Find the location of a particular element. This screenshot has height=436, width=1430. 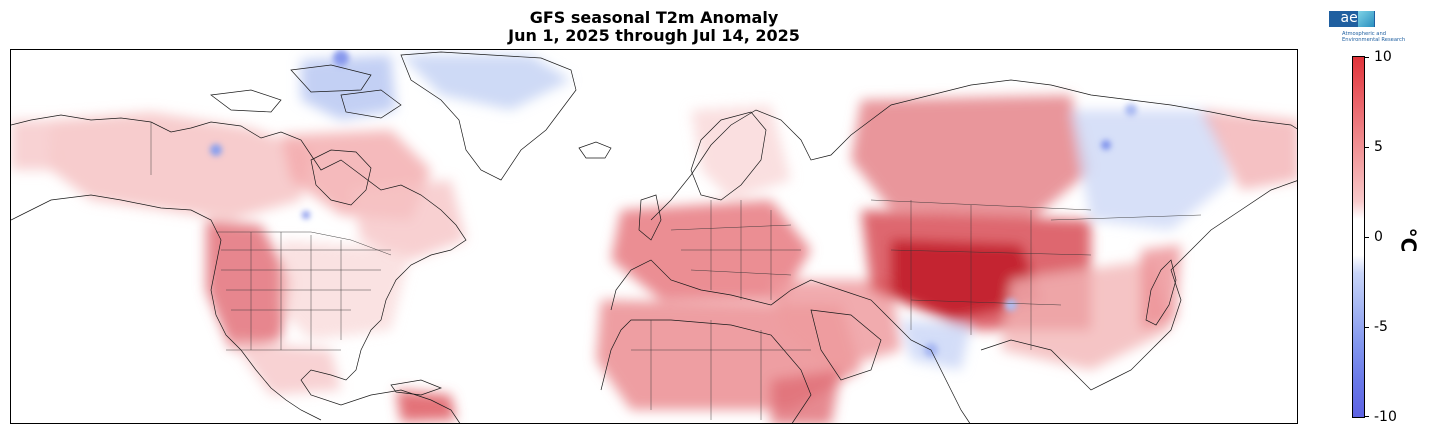

aer-logo-subtitle-line1: Atmospheric and is located at coordinates (1364, 34).